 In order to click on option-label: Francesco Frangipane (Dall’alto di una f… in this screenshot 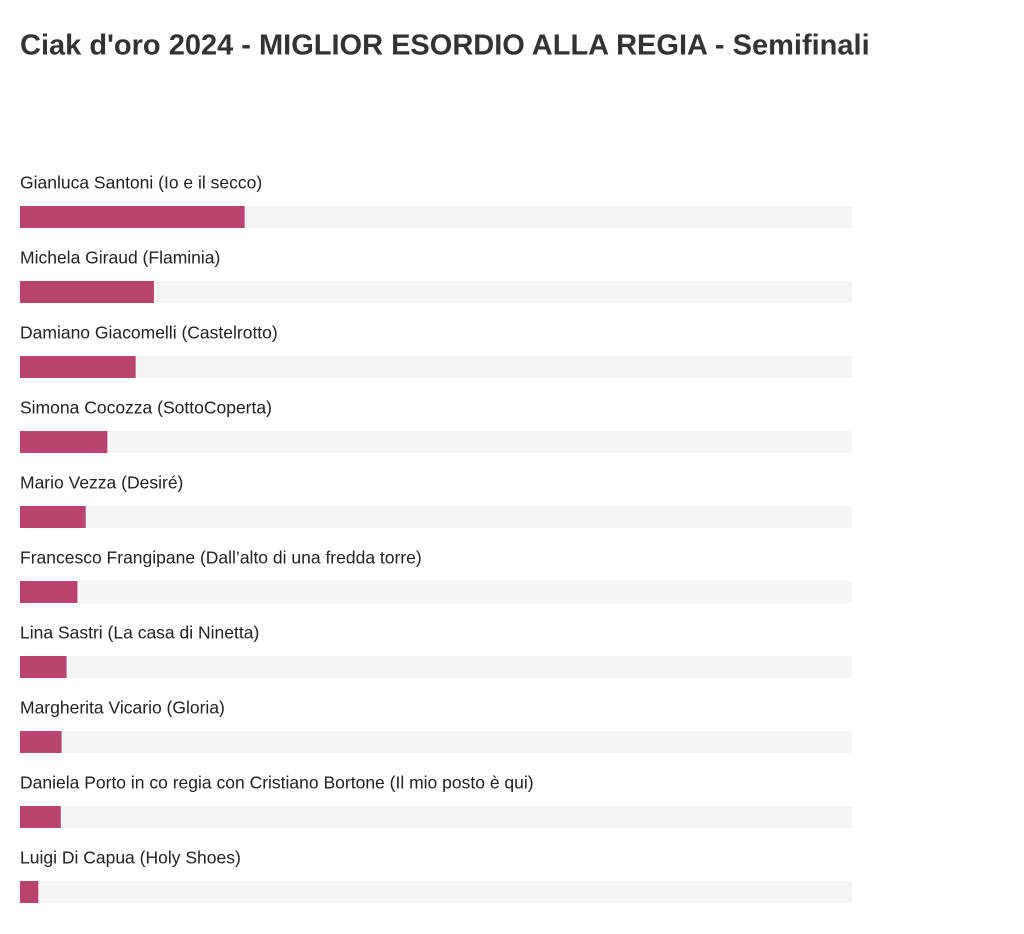, I will do `click(221, 558)`.